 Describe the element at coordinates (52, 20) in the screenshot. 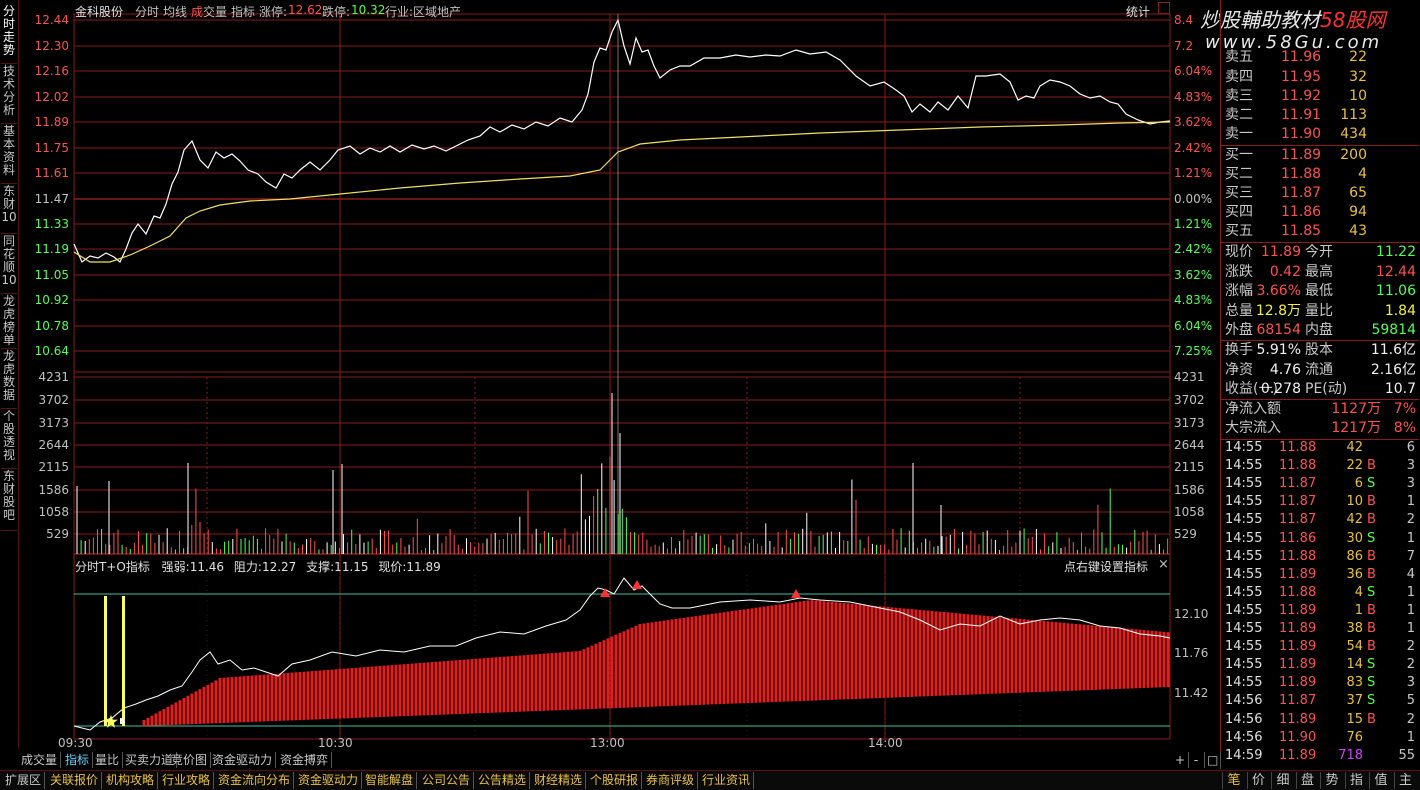

I see `price-axis-label: 12.44` at that location.